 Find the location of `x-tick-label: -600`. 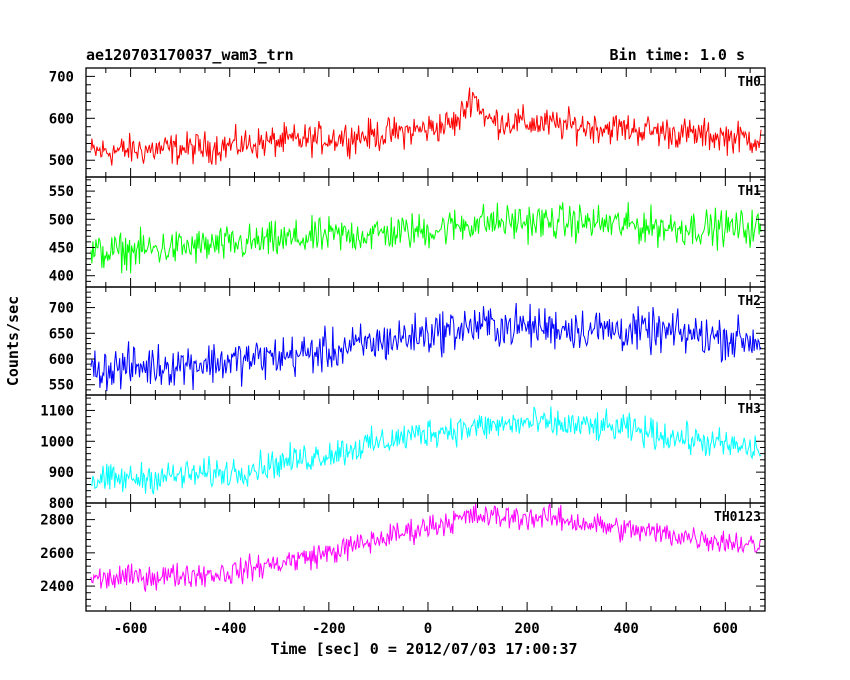

x-tick-label: -600 is located at coordinates (131, 629).